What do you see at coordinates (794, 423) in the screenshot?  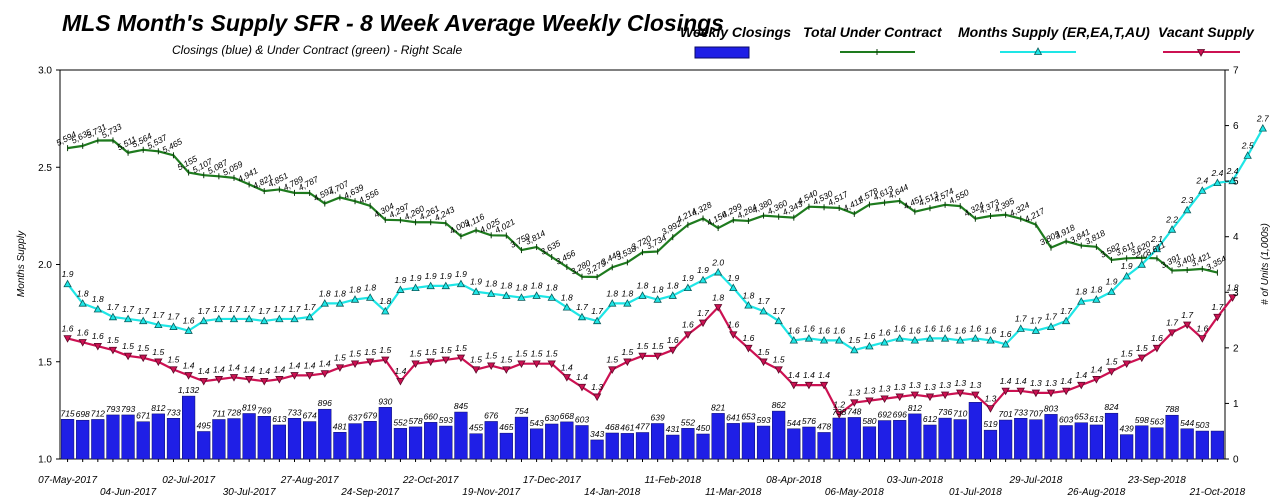 I see `closings-data-label: 544` at bounding box center [794, 423].